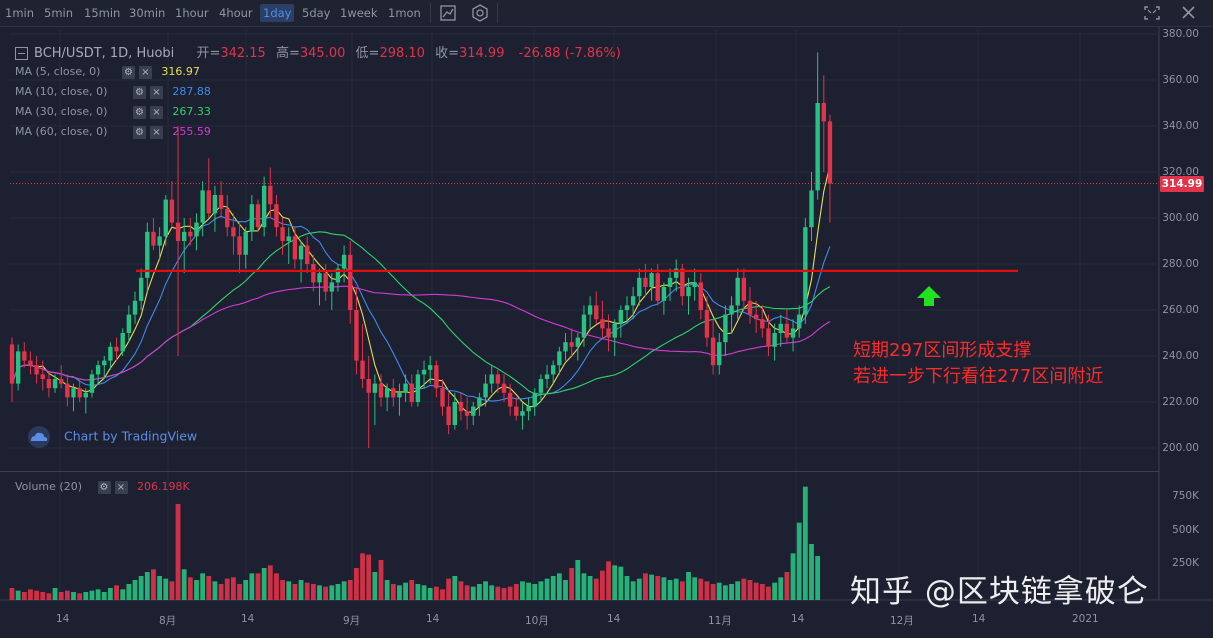 This screenshot has width=1213, height=638. Describe the element at coordinates (168, 621) in the screenshot. I see `date-tick: 8月` at that location.